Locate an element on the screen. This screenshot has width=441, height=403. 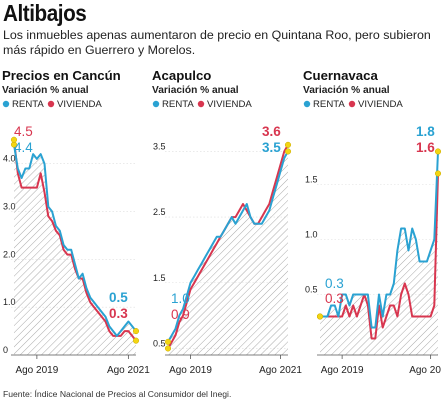
end-label-renta: 3.5 is located at coordinates (271, 147).